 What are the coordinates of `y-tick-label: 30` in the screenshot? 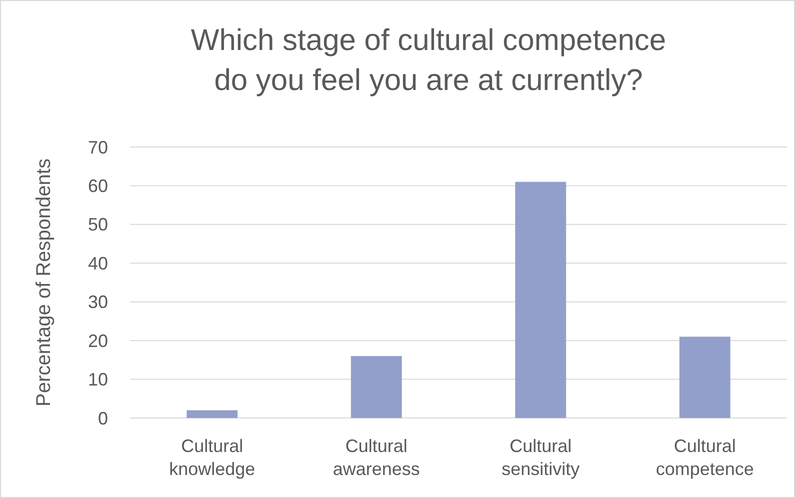 It's located at (98, 302).